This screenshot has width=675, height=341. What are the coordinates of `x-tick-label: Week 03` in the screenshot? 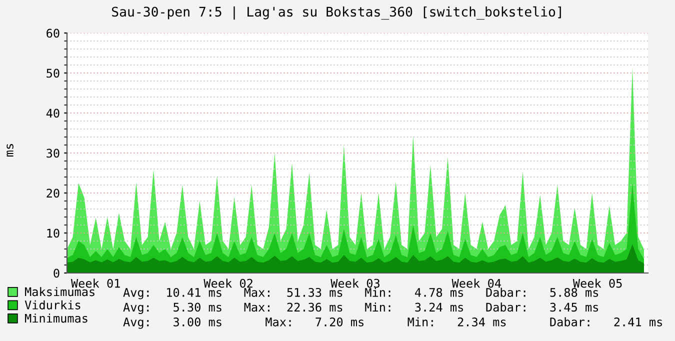 It's located at (355, 283).